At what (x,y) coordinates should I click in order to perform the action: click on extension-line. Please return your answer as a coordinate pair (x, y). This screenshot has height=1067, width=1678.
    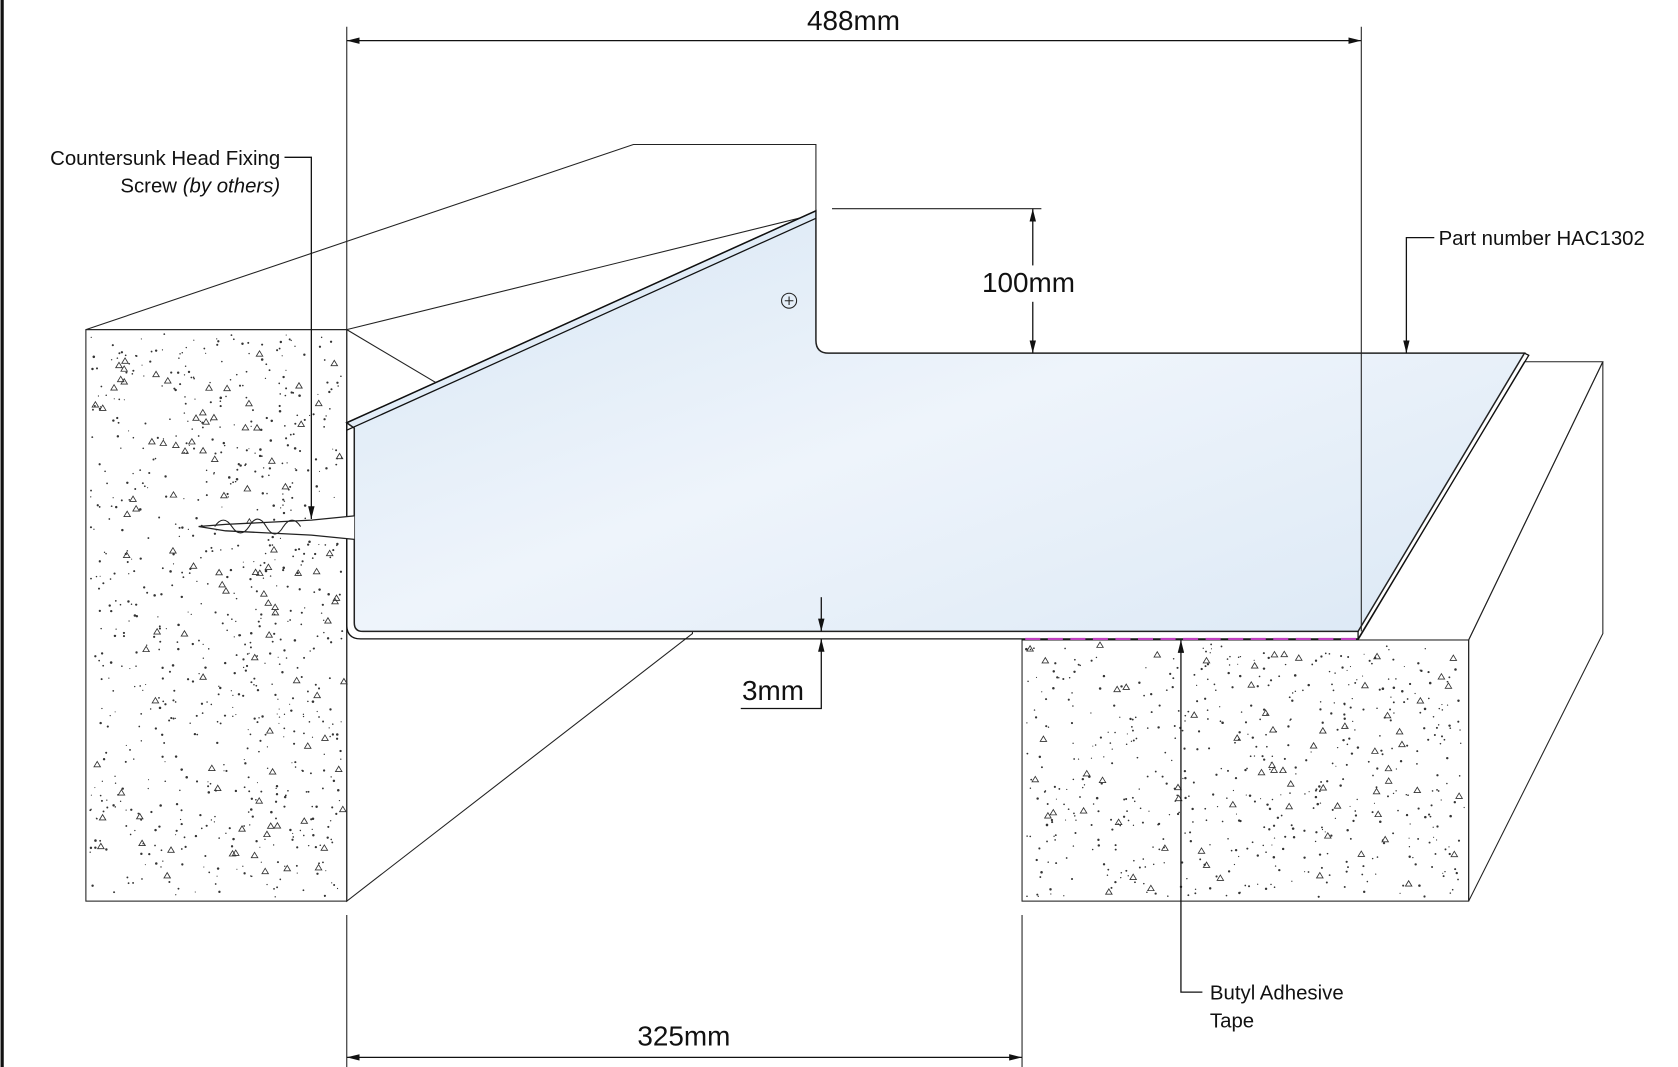
    Looking at the image, I should click on (684, 991).